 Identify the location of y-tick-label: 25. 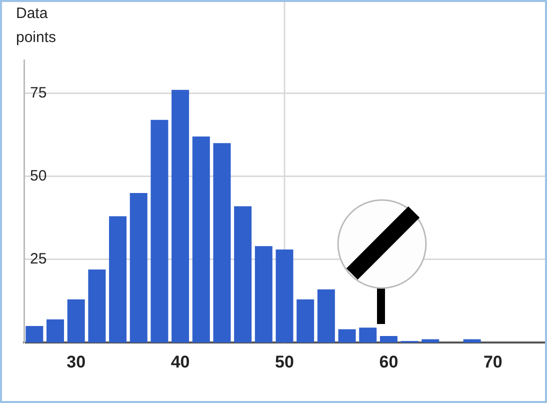
(38, 259).